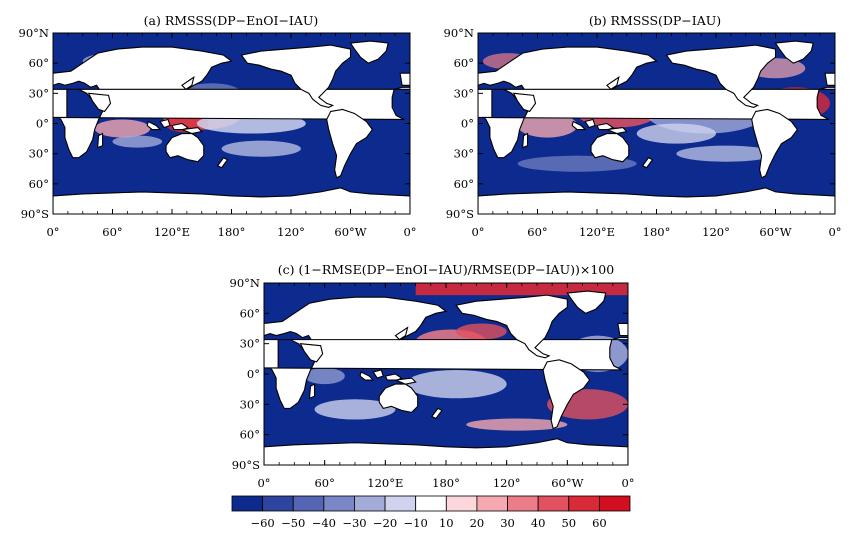  I want to click on colorbar: −60 −50 −40 −30 −20 −10 10 20 30 40 50 60, so click(431, 512).